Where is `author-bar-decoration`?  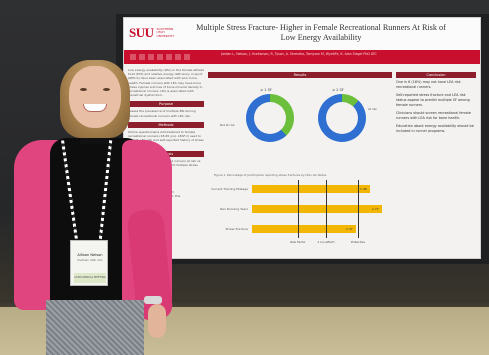 author-bar-decoration is located at coordinates (160, 57).